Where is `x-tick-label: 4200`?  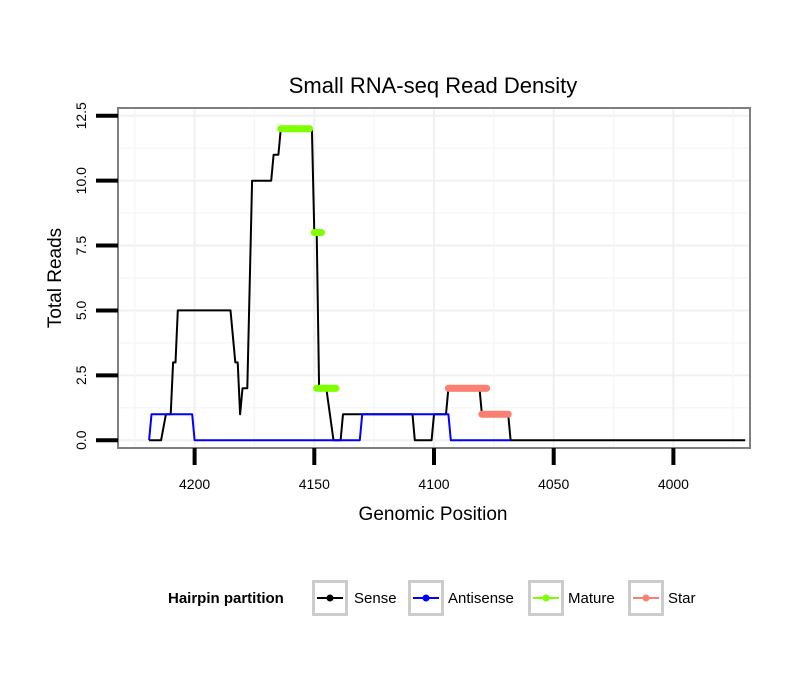 x-tick-label: 4200 is located at coordinates (194, 484).